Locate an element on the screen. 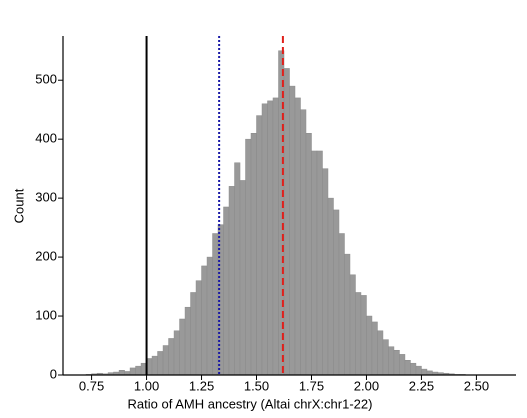  y-tick-label: 400 is located at coordinates (46, 138).